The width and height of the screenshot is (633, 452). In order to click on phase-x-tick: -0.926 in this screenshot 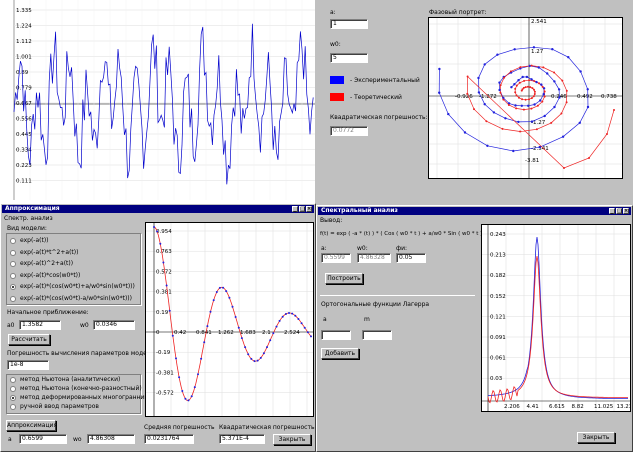, I will do `click(464, 97)`.